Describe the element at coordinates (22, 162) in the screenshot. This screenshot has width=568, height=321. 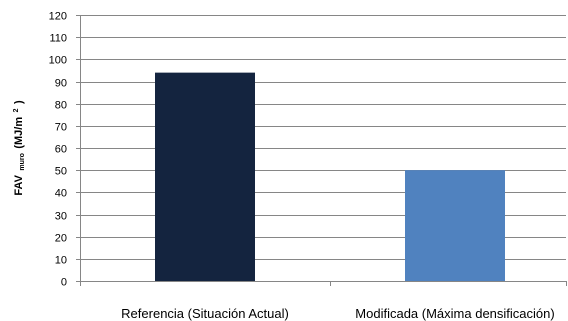
I see `y-axis-title-subscript: muro` at that location.